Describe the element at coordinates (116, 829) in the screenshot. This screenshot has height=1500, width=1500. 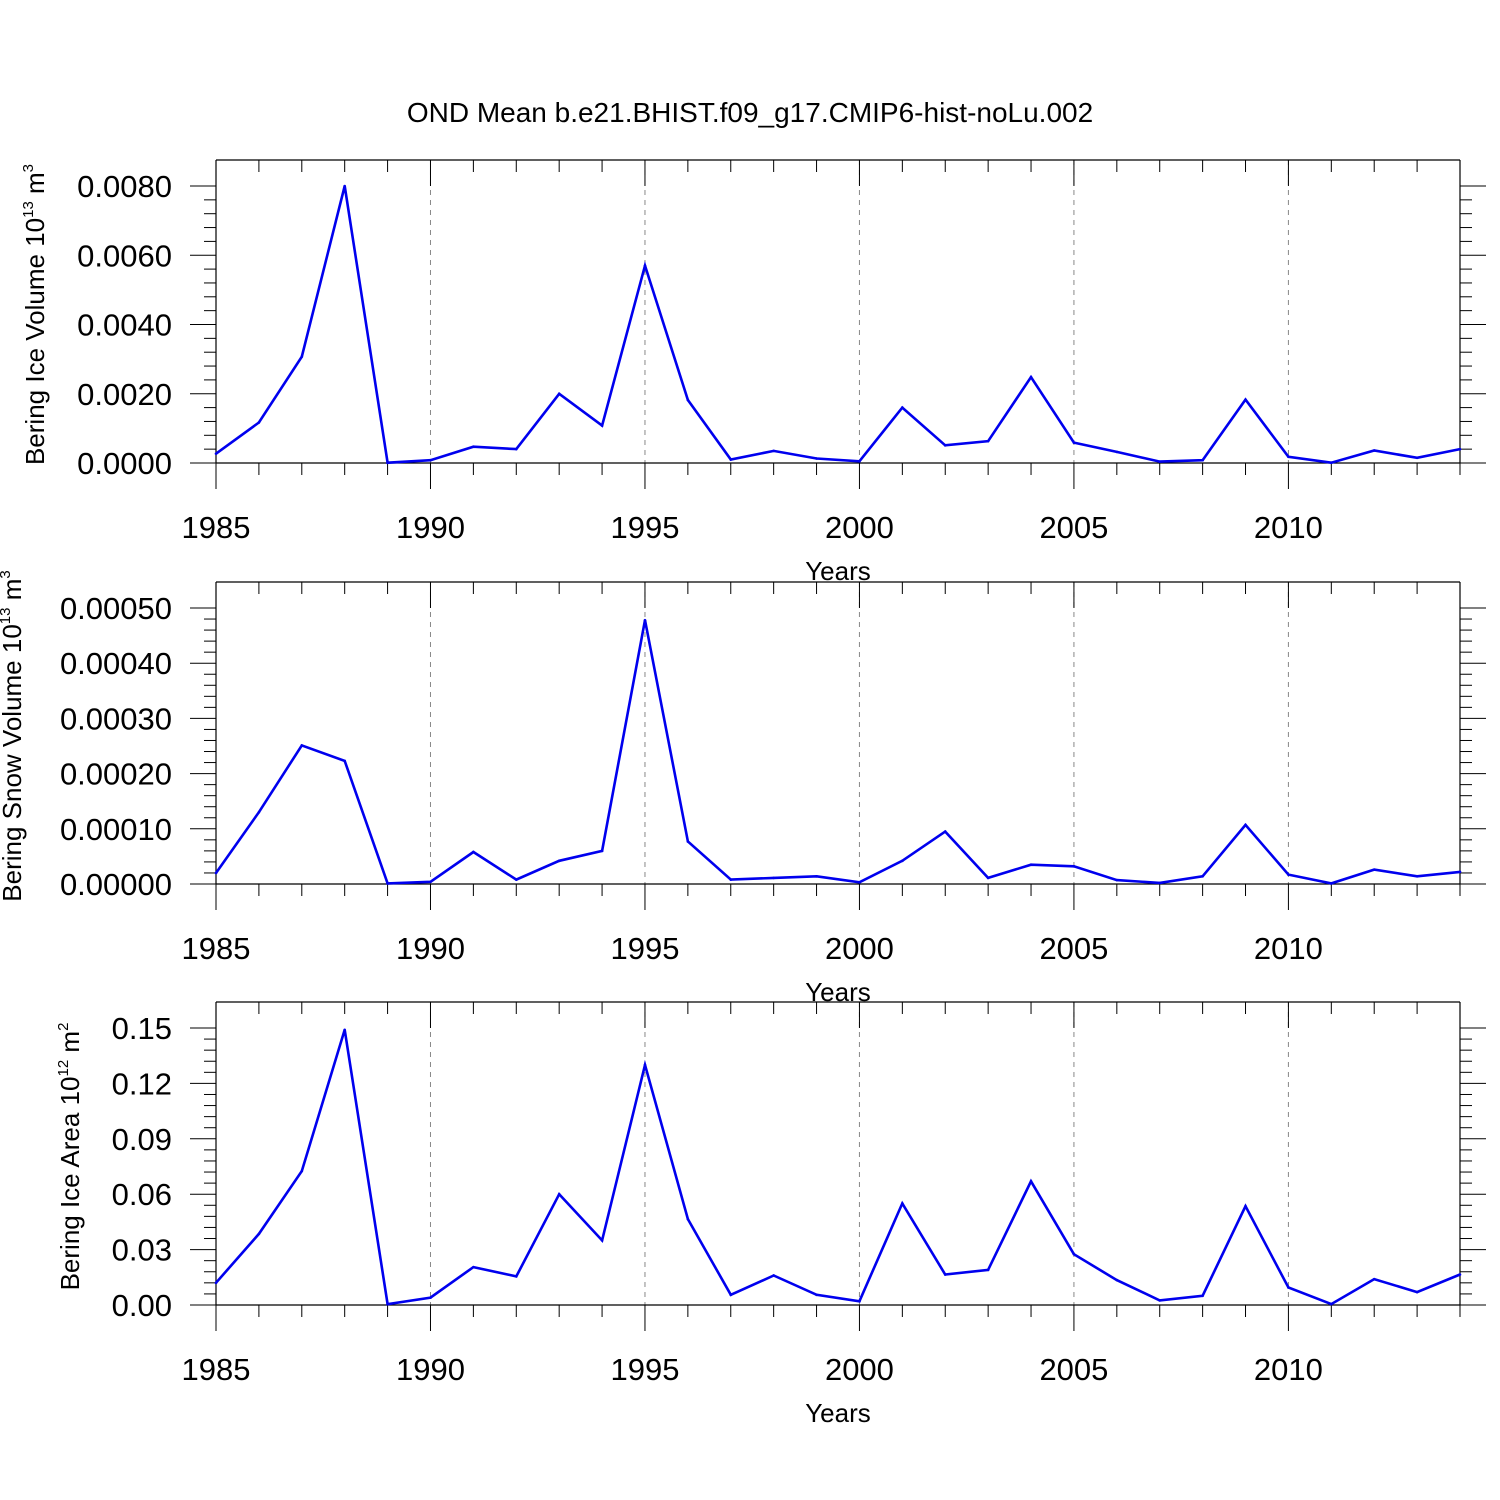
I see `y-tick-label: 0.00010` at that location.